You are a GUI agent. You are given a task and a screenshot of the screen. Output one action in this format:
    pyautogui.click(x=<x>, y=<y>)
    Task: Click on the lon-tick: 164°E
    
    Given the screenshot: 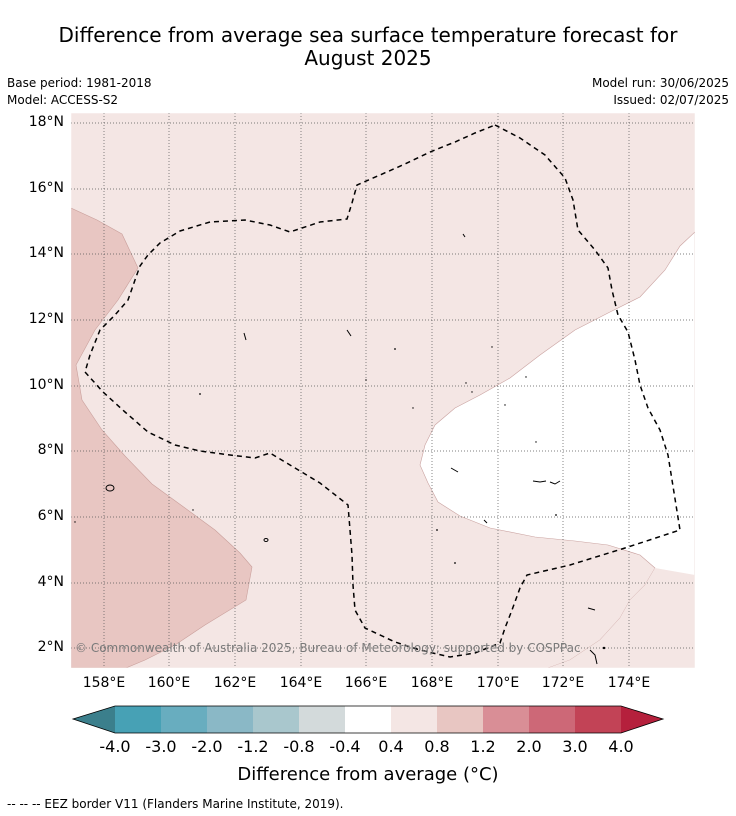 What is the action you would take?
    pyautogui.click(x=301, y=683)
    